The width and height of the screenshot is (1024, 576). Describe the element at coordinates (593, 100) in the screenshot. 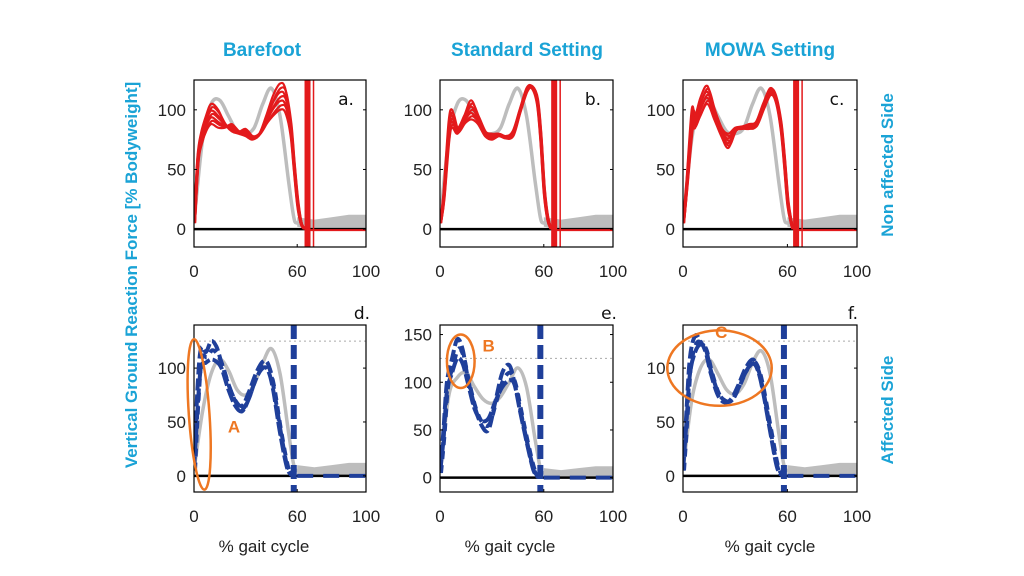

I see `panel-letter-b: b.` at that location.